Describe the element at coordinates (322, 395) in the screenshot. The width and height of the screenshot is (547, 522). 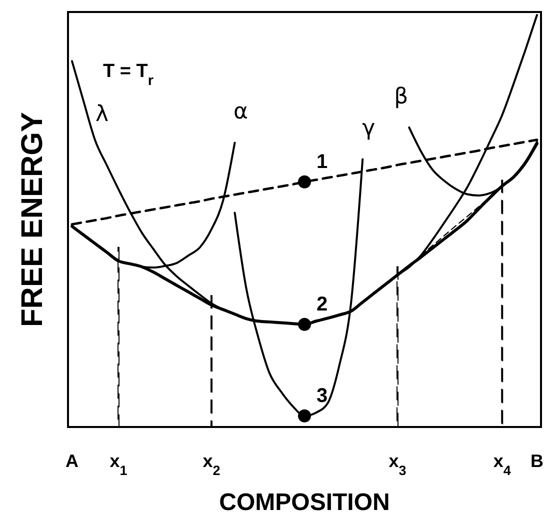
I see `series-label: 3` at that location.